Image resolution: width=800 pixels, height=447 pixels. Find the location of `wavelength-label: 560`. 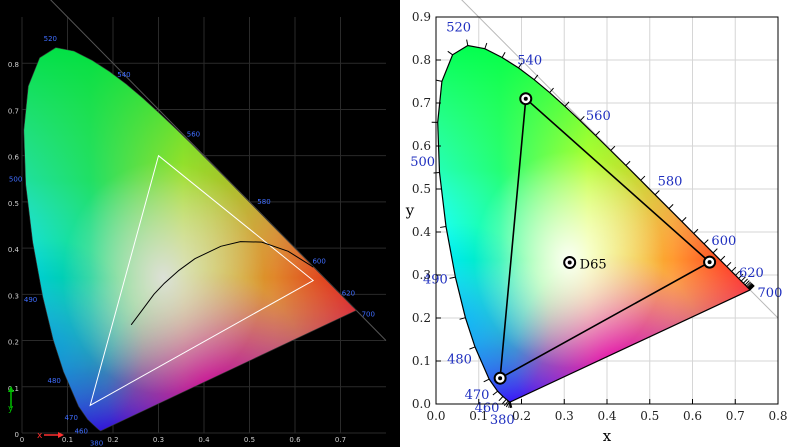

wavelength-label: 560 is located at coordinates (193, 135).